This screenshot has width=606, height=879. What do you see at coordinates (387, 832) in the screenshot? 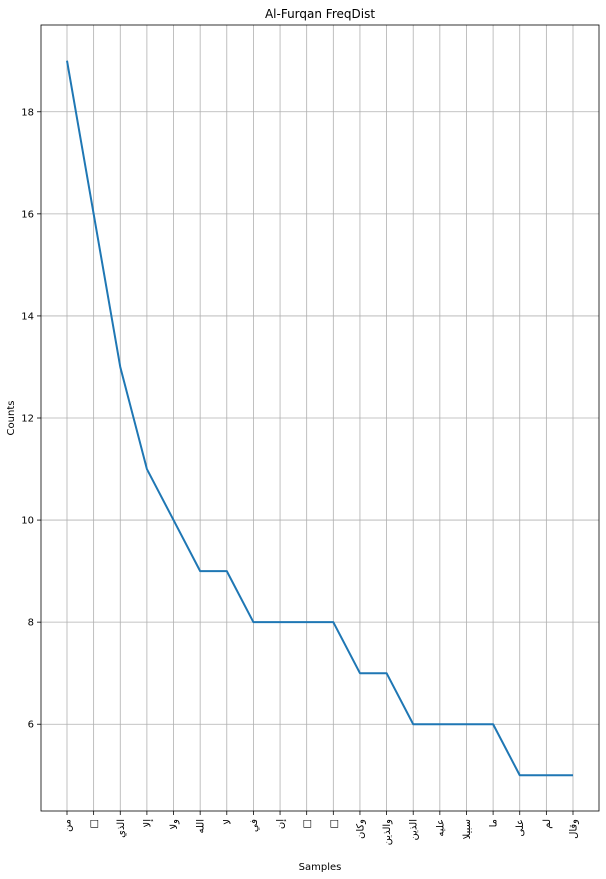
I see `x-tick-label: والذين` at bounding box center [387, 832].